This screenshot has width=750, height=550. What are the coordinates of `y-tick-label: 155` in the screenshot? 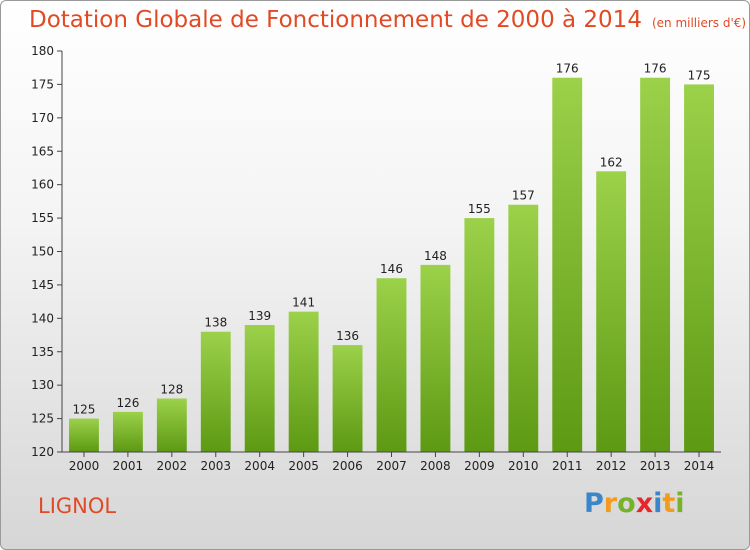 It's located at (42, 218).